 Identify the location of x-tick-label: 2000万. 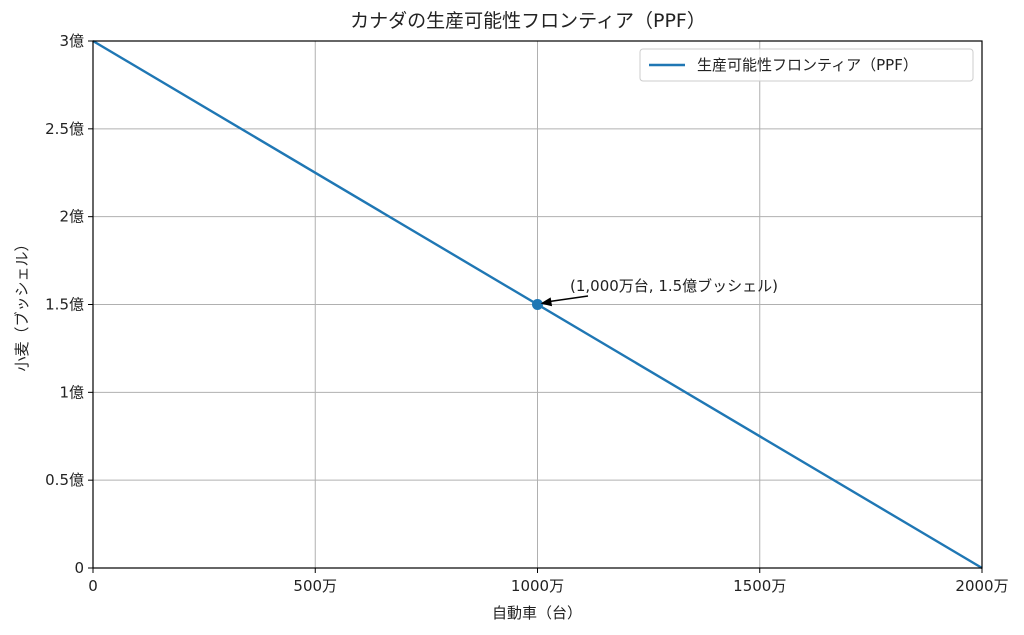
(981, 586).